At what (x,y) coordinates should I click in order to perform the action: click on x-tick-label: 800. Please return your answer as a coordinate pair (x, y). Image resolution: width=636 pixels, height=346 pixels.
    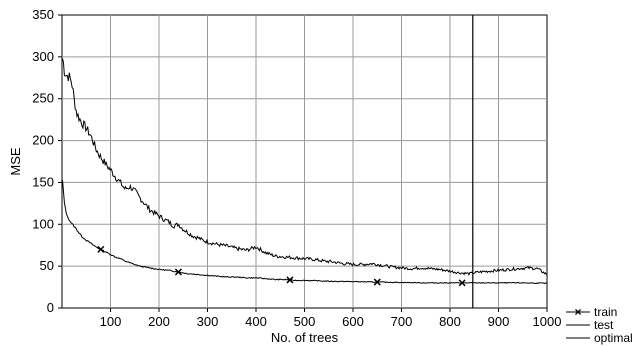
    Looking at the image, I should click on (450, 321).